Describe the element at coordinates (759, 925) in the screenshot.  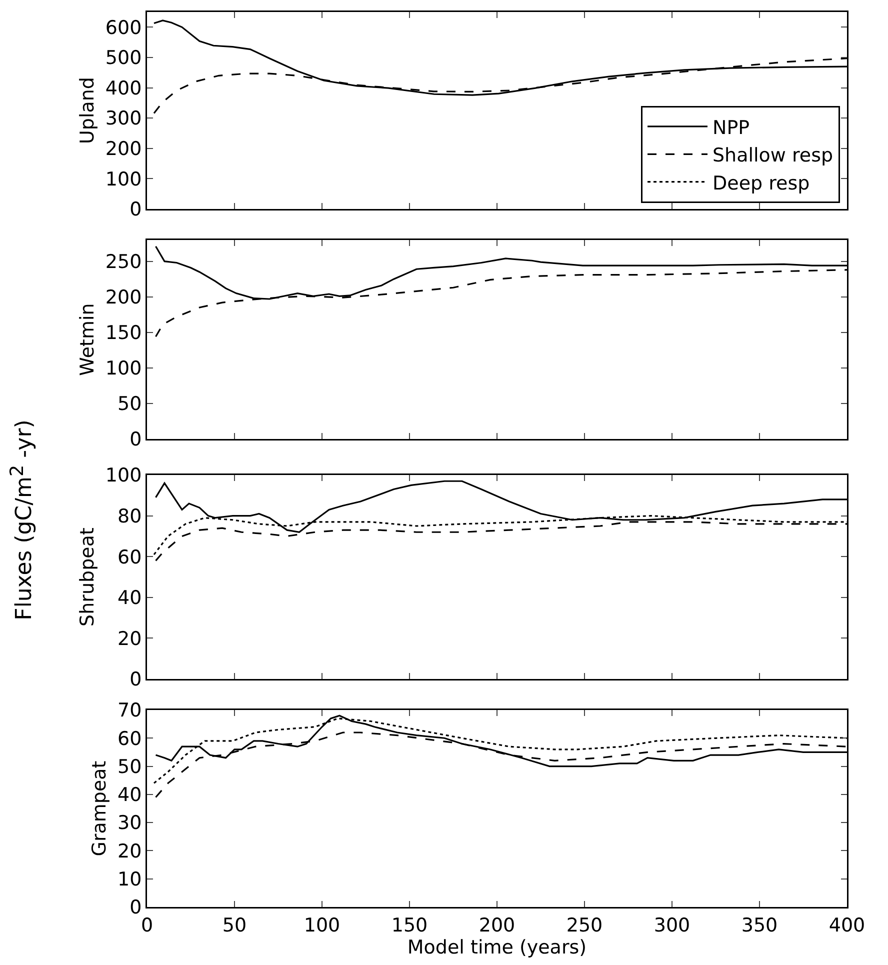
I see `x-tick-label: 350` at that location.